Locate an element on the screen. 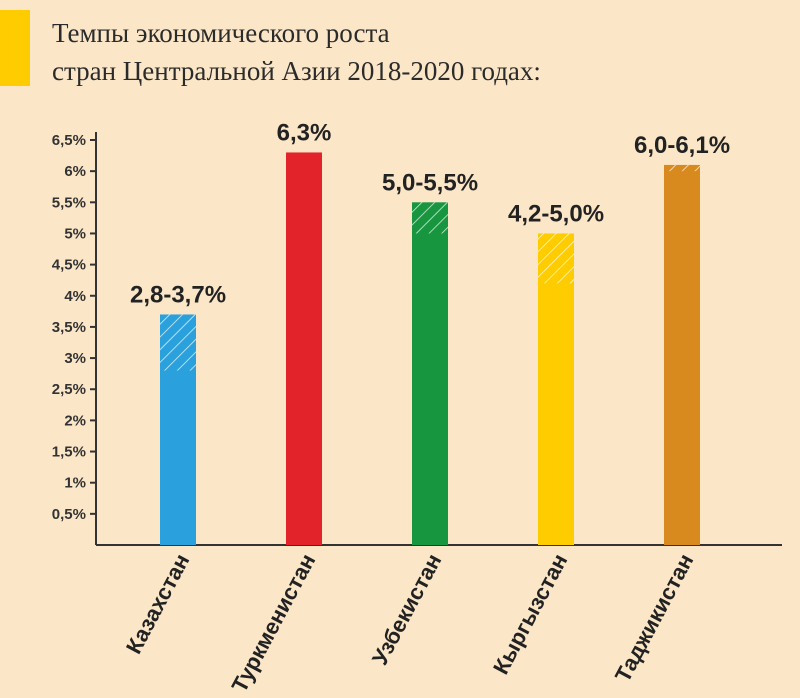 The width and height of the screenshot is (800, 698). x-category-label: Узбекистан is located at coordinates (406, 609).